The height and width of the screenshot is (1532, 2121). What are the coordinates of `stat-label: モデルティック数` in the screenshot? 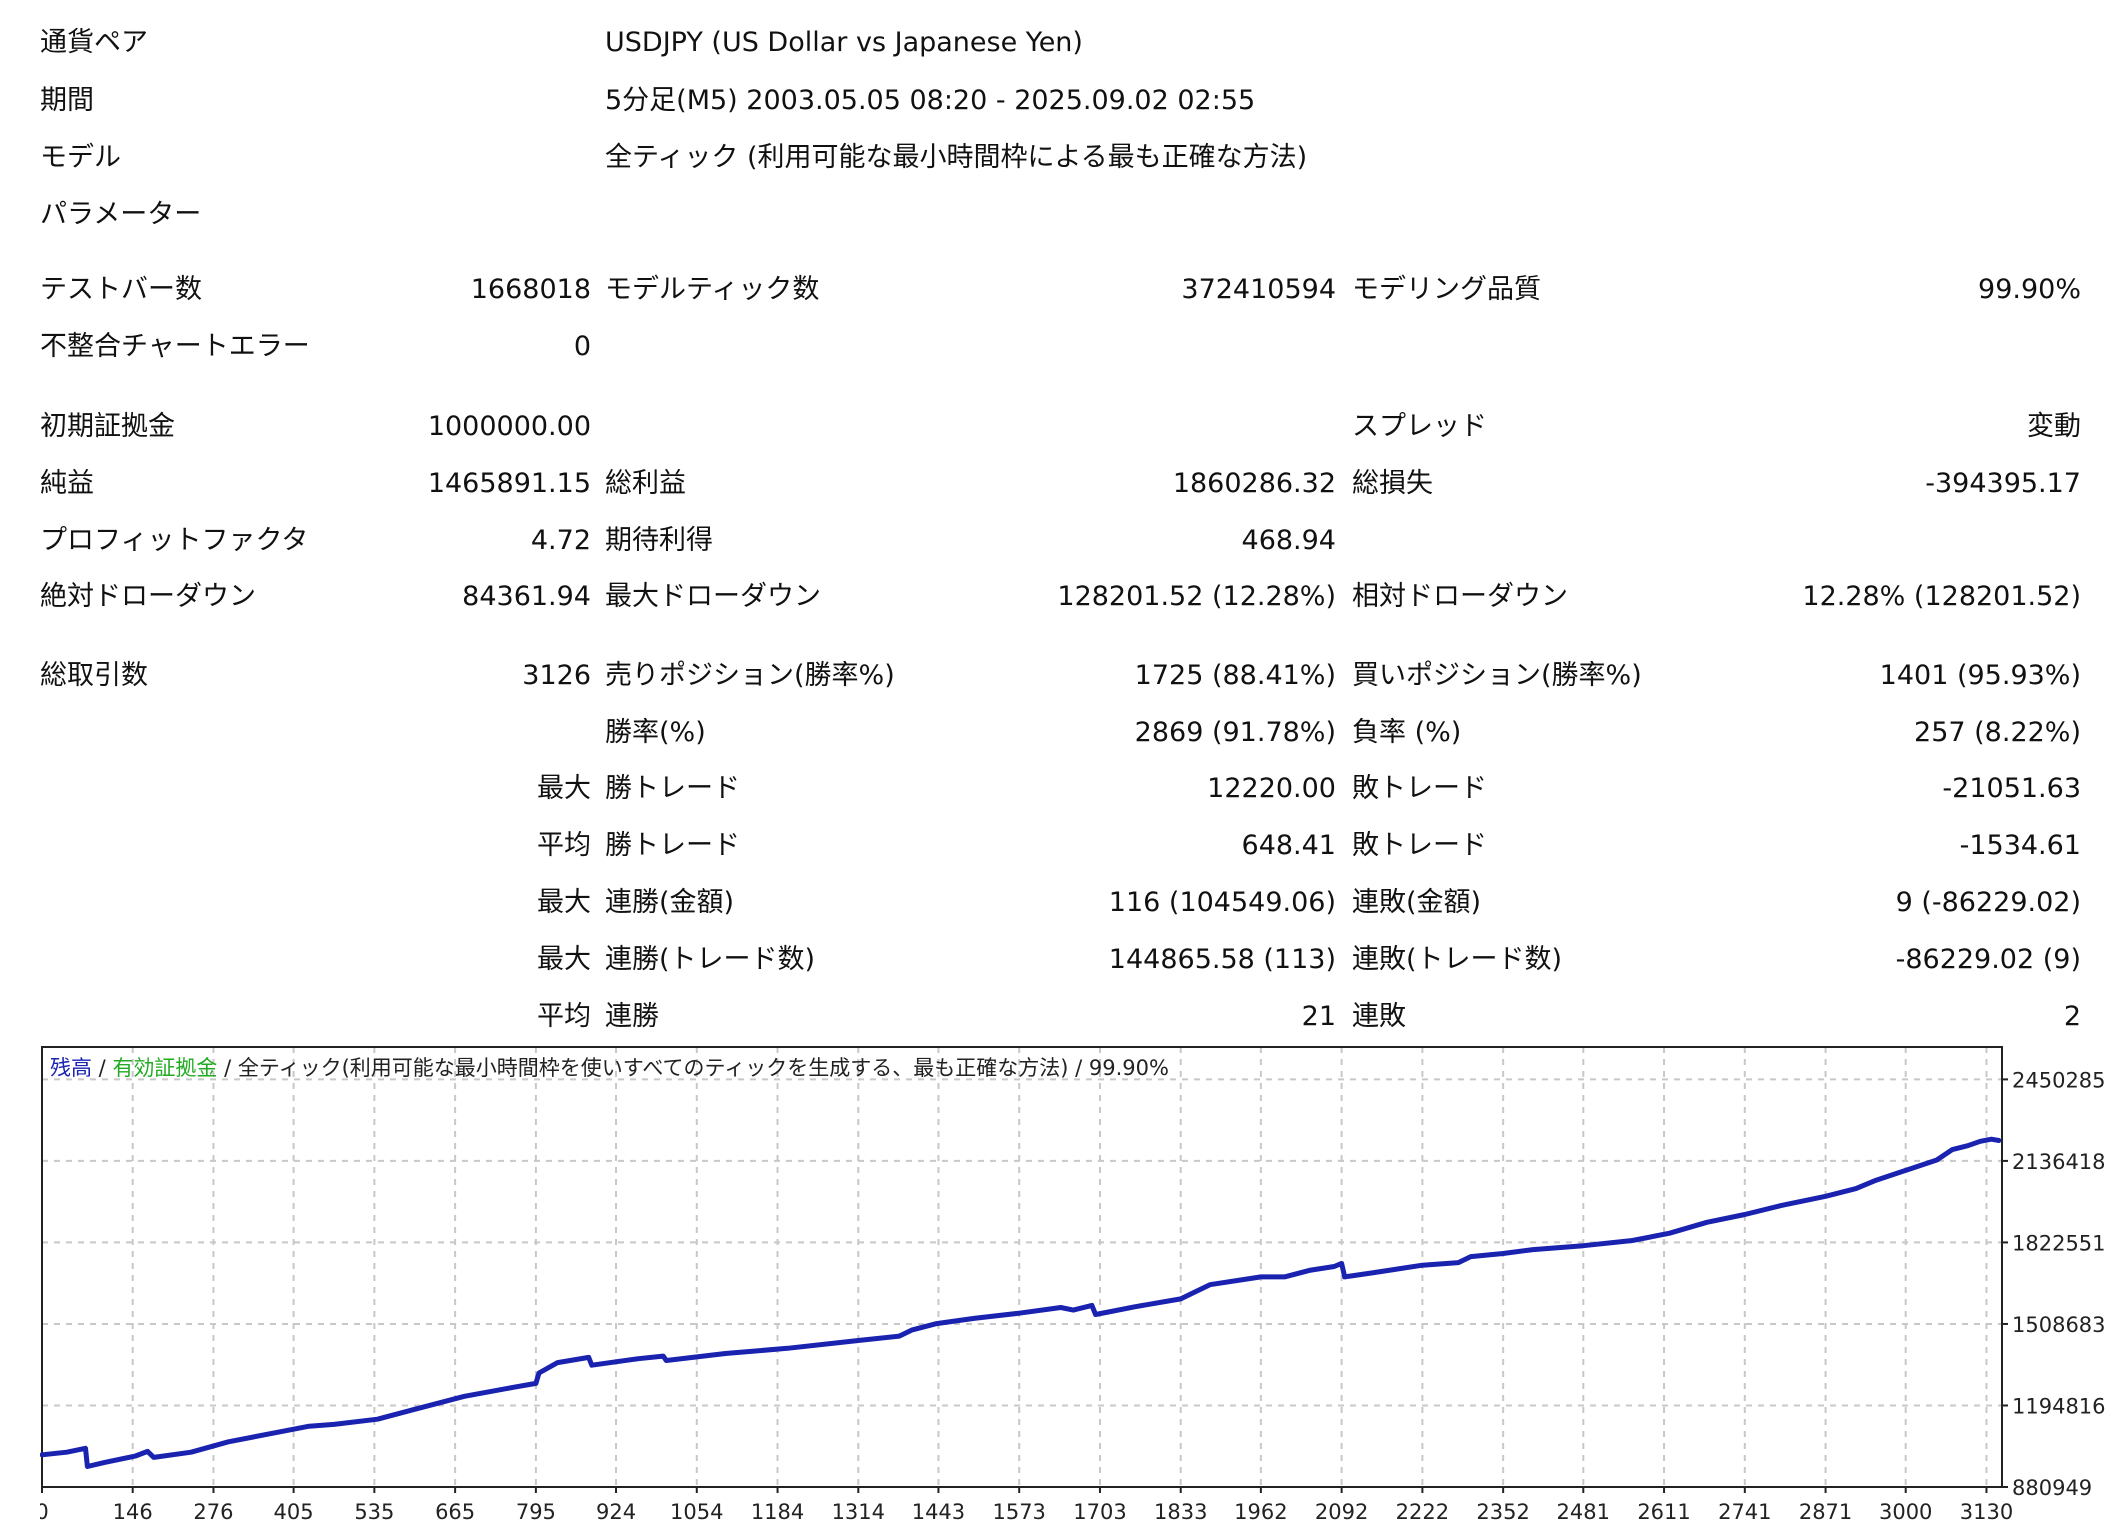 It's located at (712, 289).